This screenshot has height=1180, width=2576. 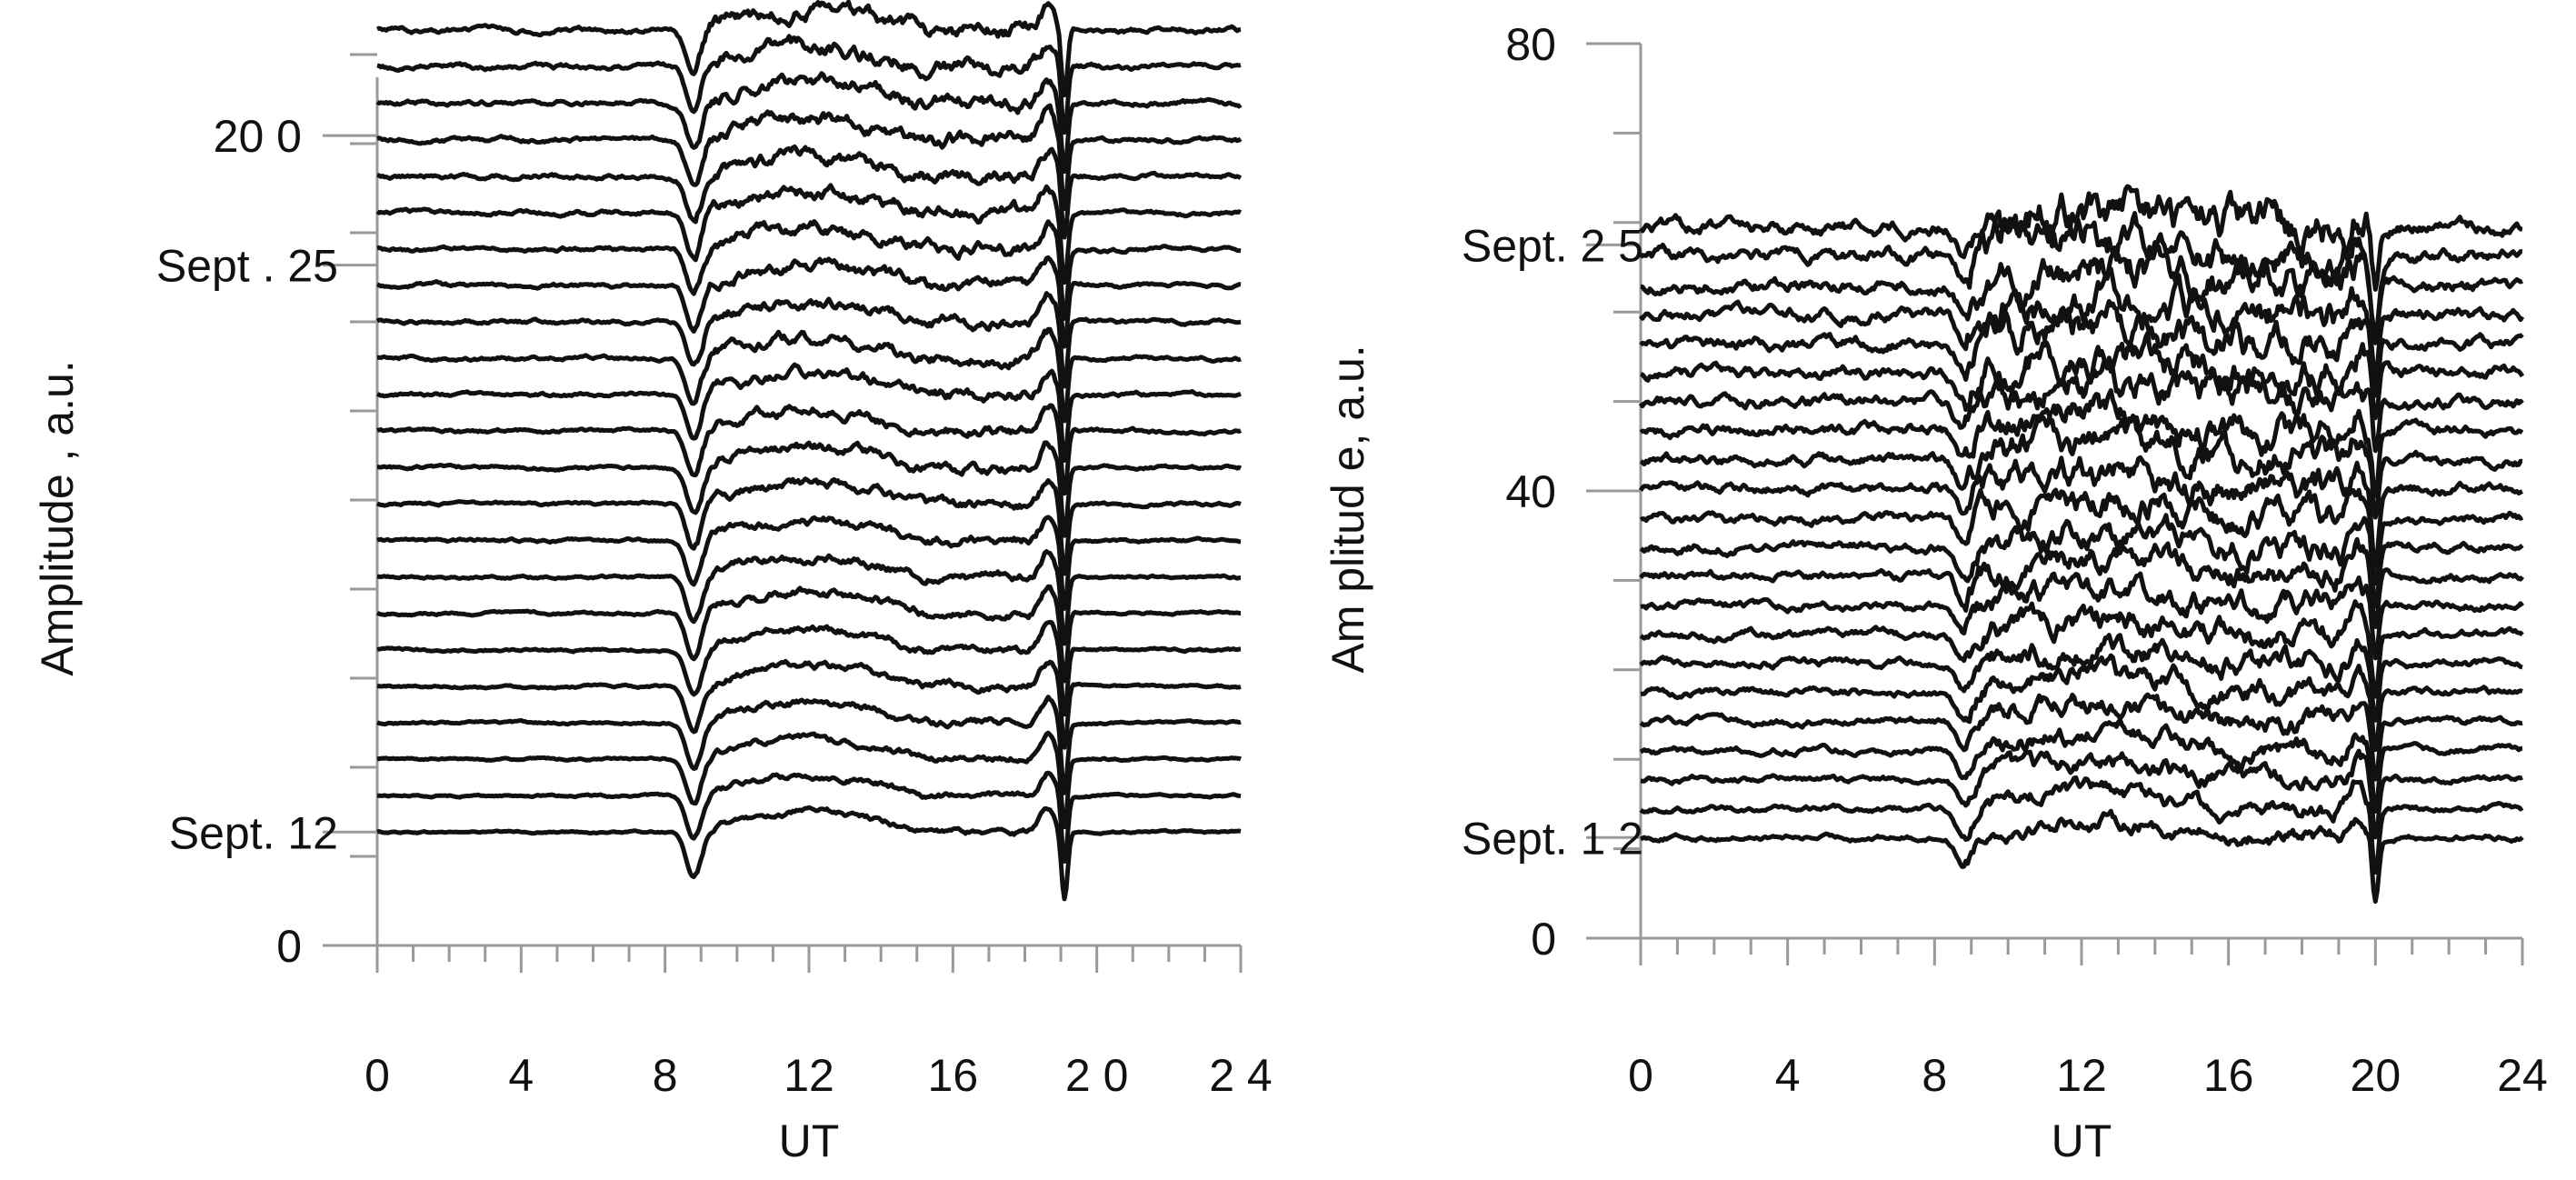 I want to click on y-tick-label: 80, so click(x=1530, y=44).